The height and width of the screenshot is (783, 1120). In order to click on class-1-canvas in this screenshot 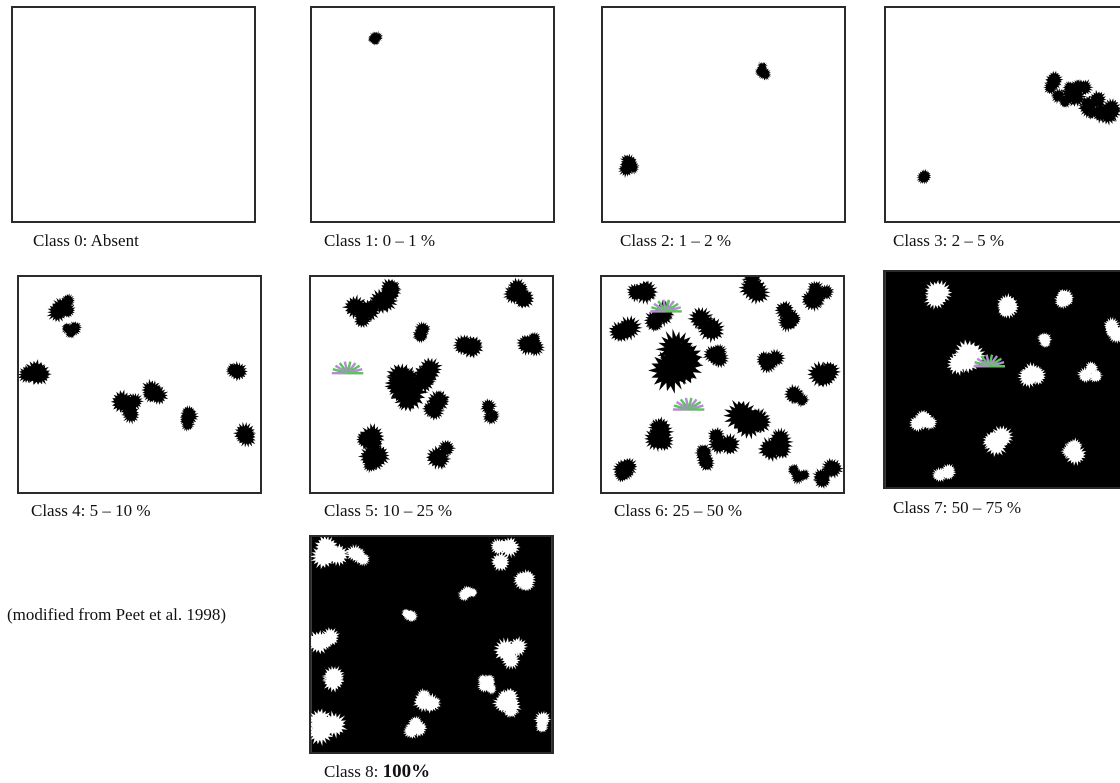, I will do `click(376, 38)`.